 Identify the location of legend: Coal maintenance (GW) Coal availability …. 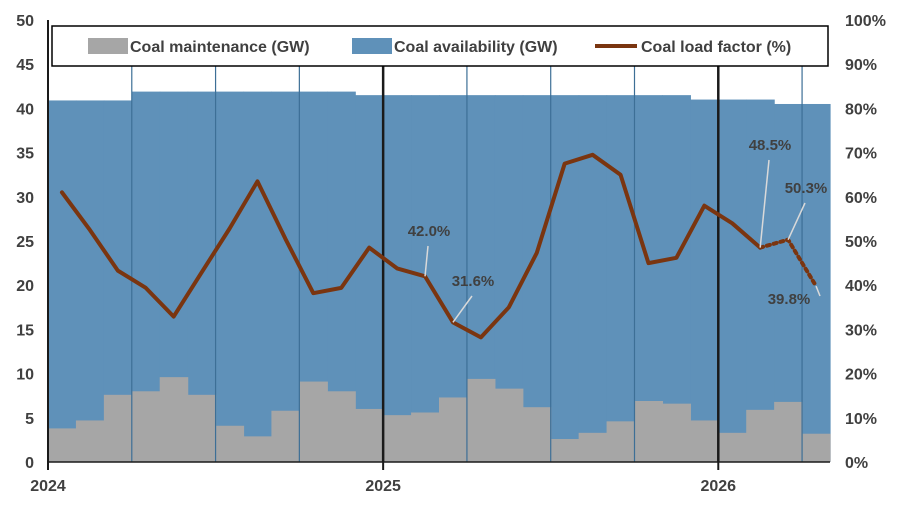
(440, 46).